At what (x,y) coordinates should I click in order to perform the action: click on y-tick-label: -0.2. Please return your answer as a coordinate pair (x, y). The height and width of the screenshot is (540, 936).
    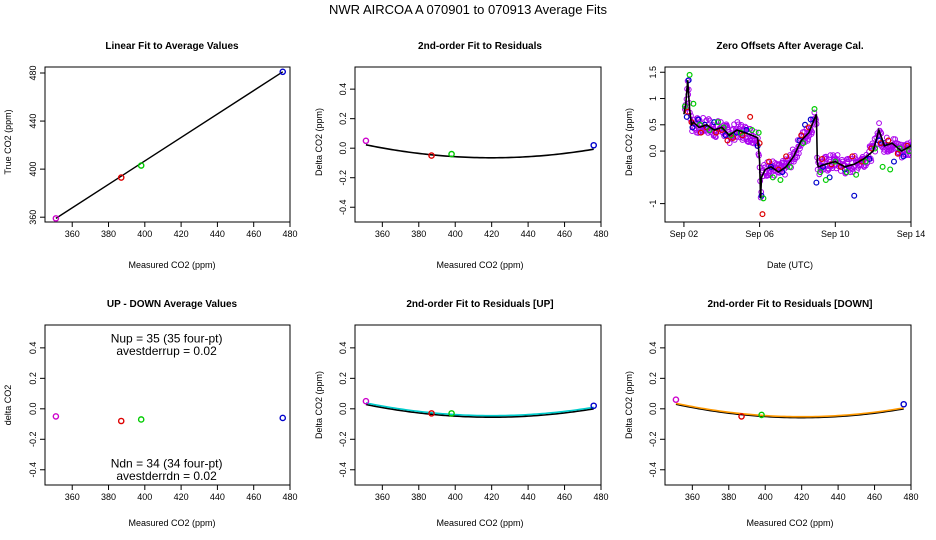
    Looking at the image, I should click on (343, 178).